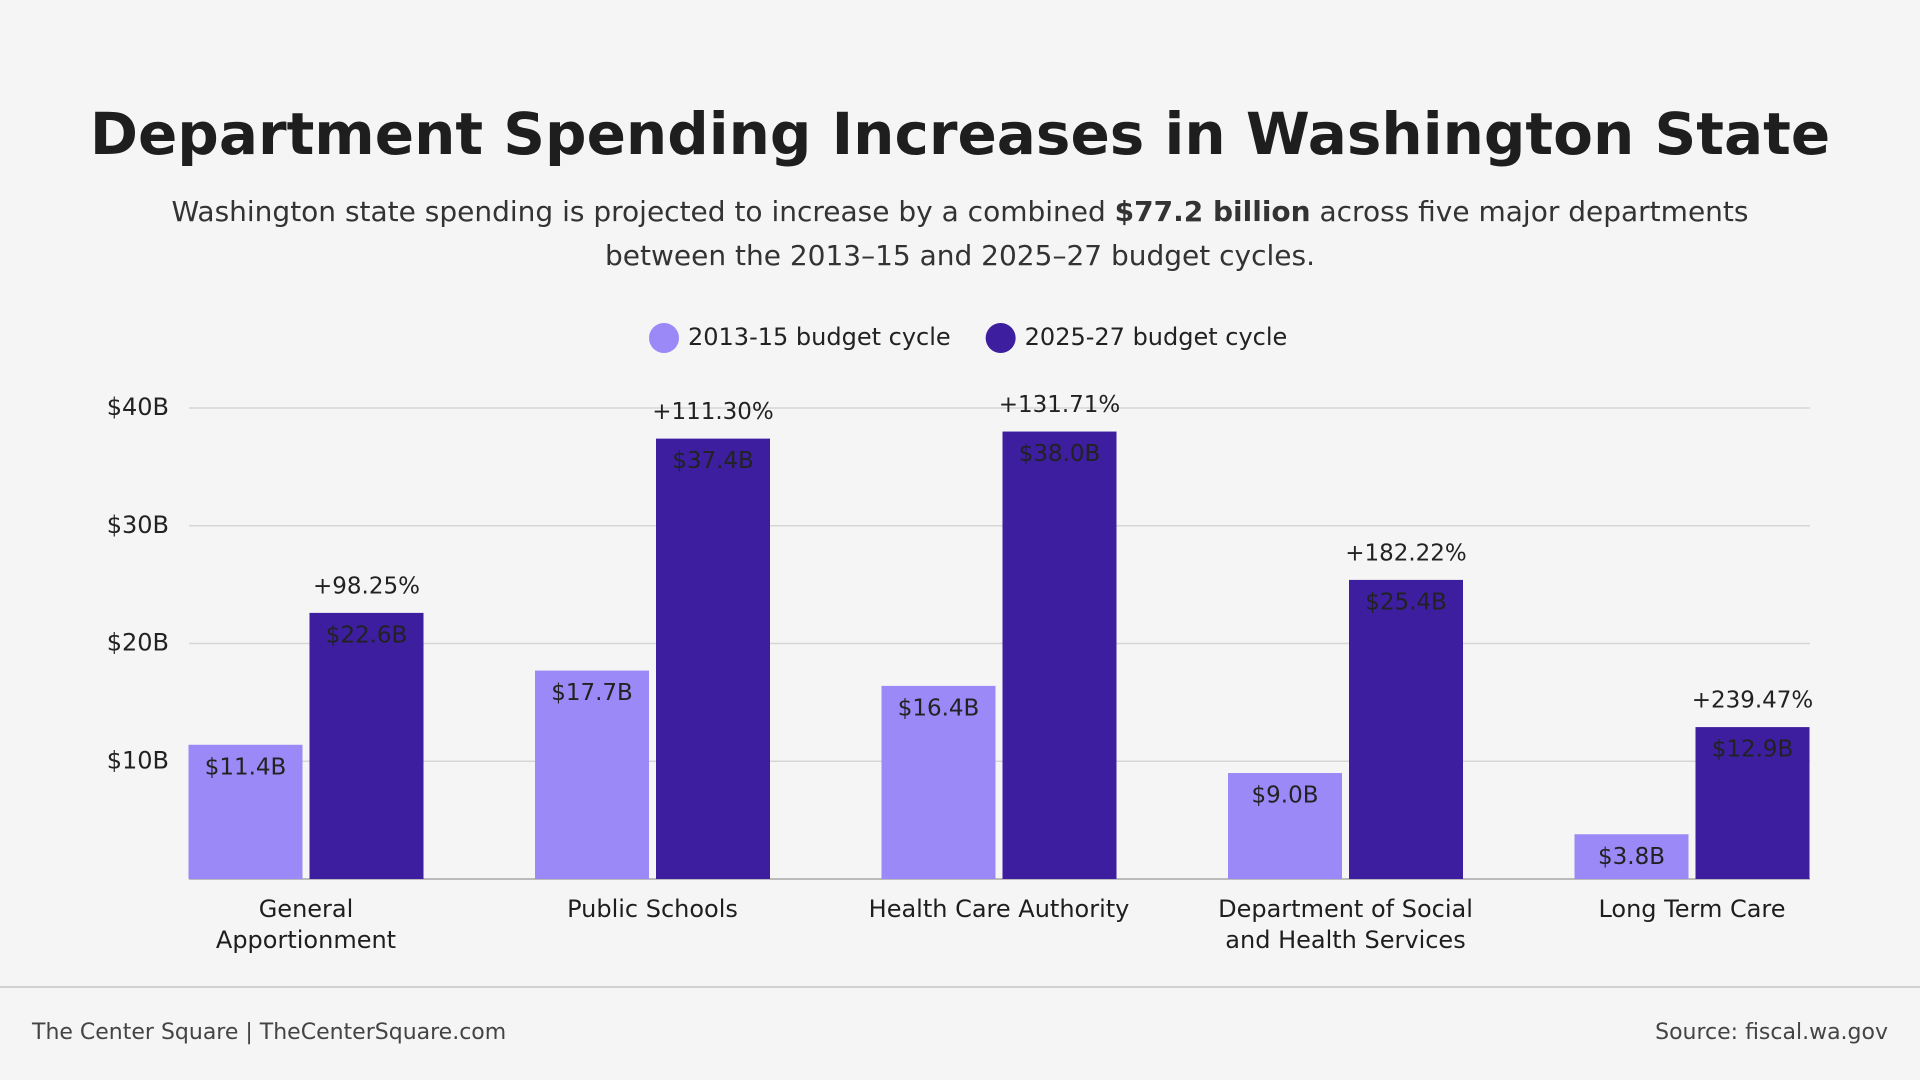 The image size is (1920, 1080). I want to click on x-tick-label: Department of Social and Health Services, so click(1345, 924).